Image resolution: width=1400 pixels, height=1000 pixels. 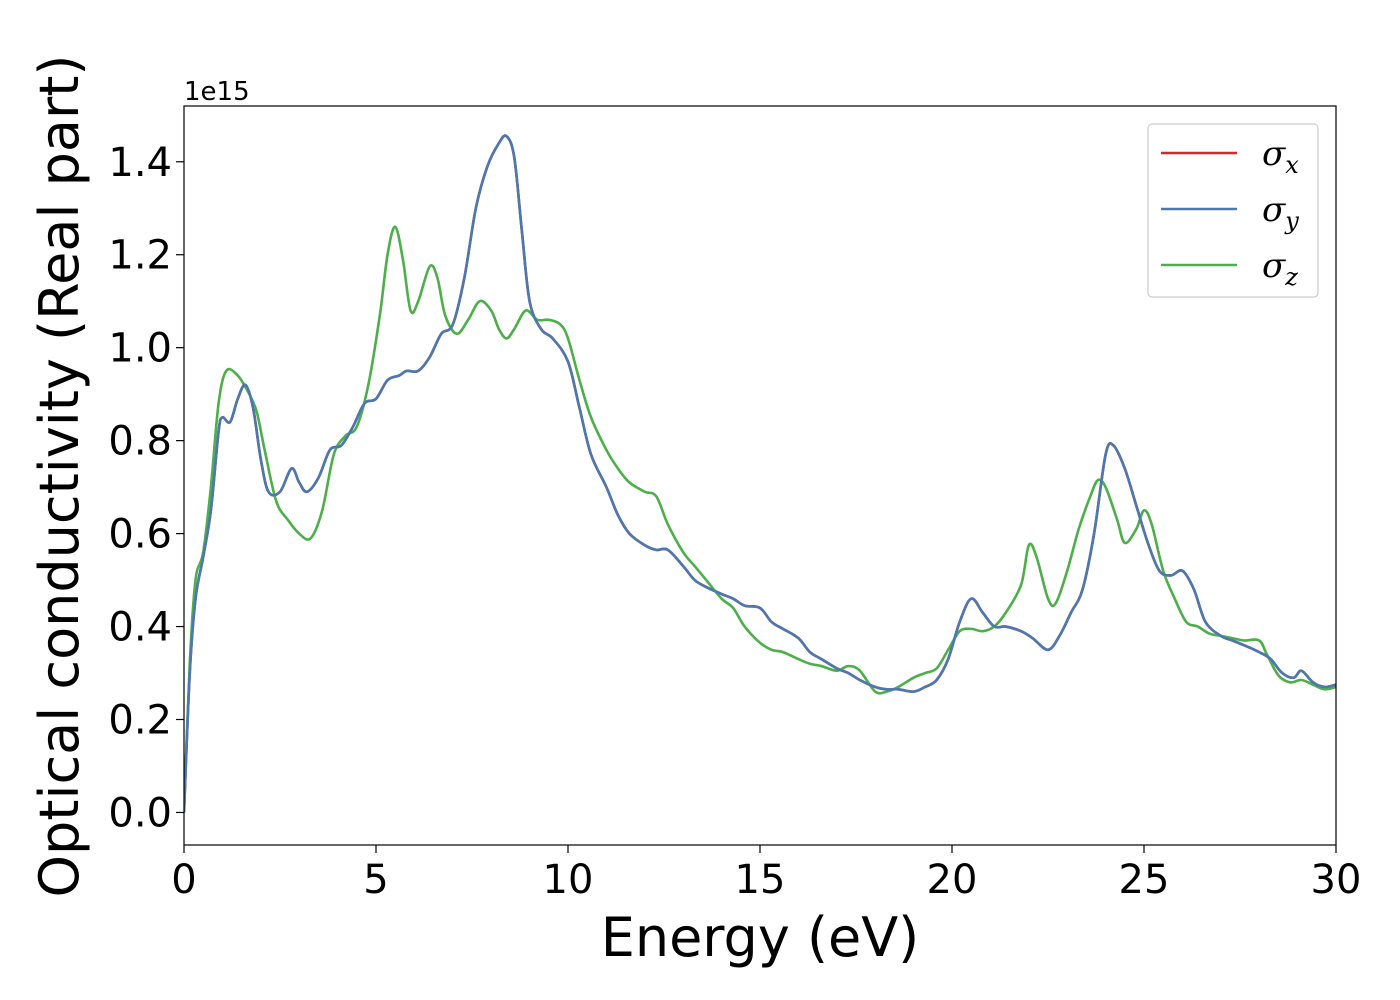 I want to click on y-axis-label: Optical conductivity (Real part), so click(x=59, y=476).